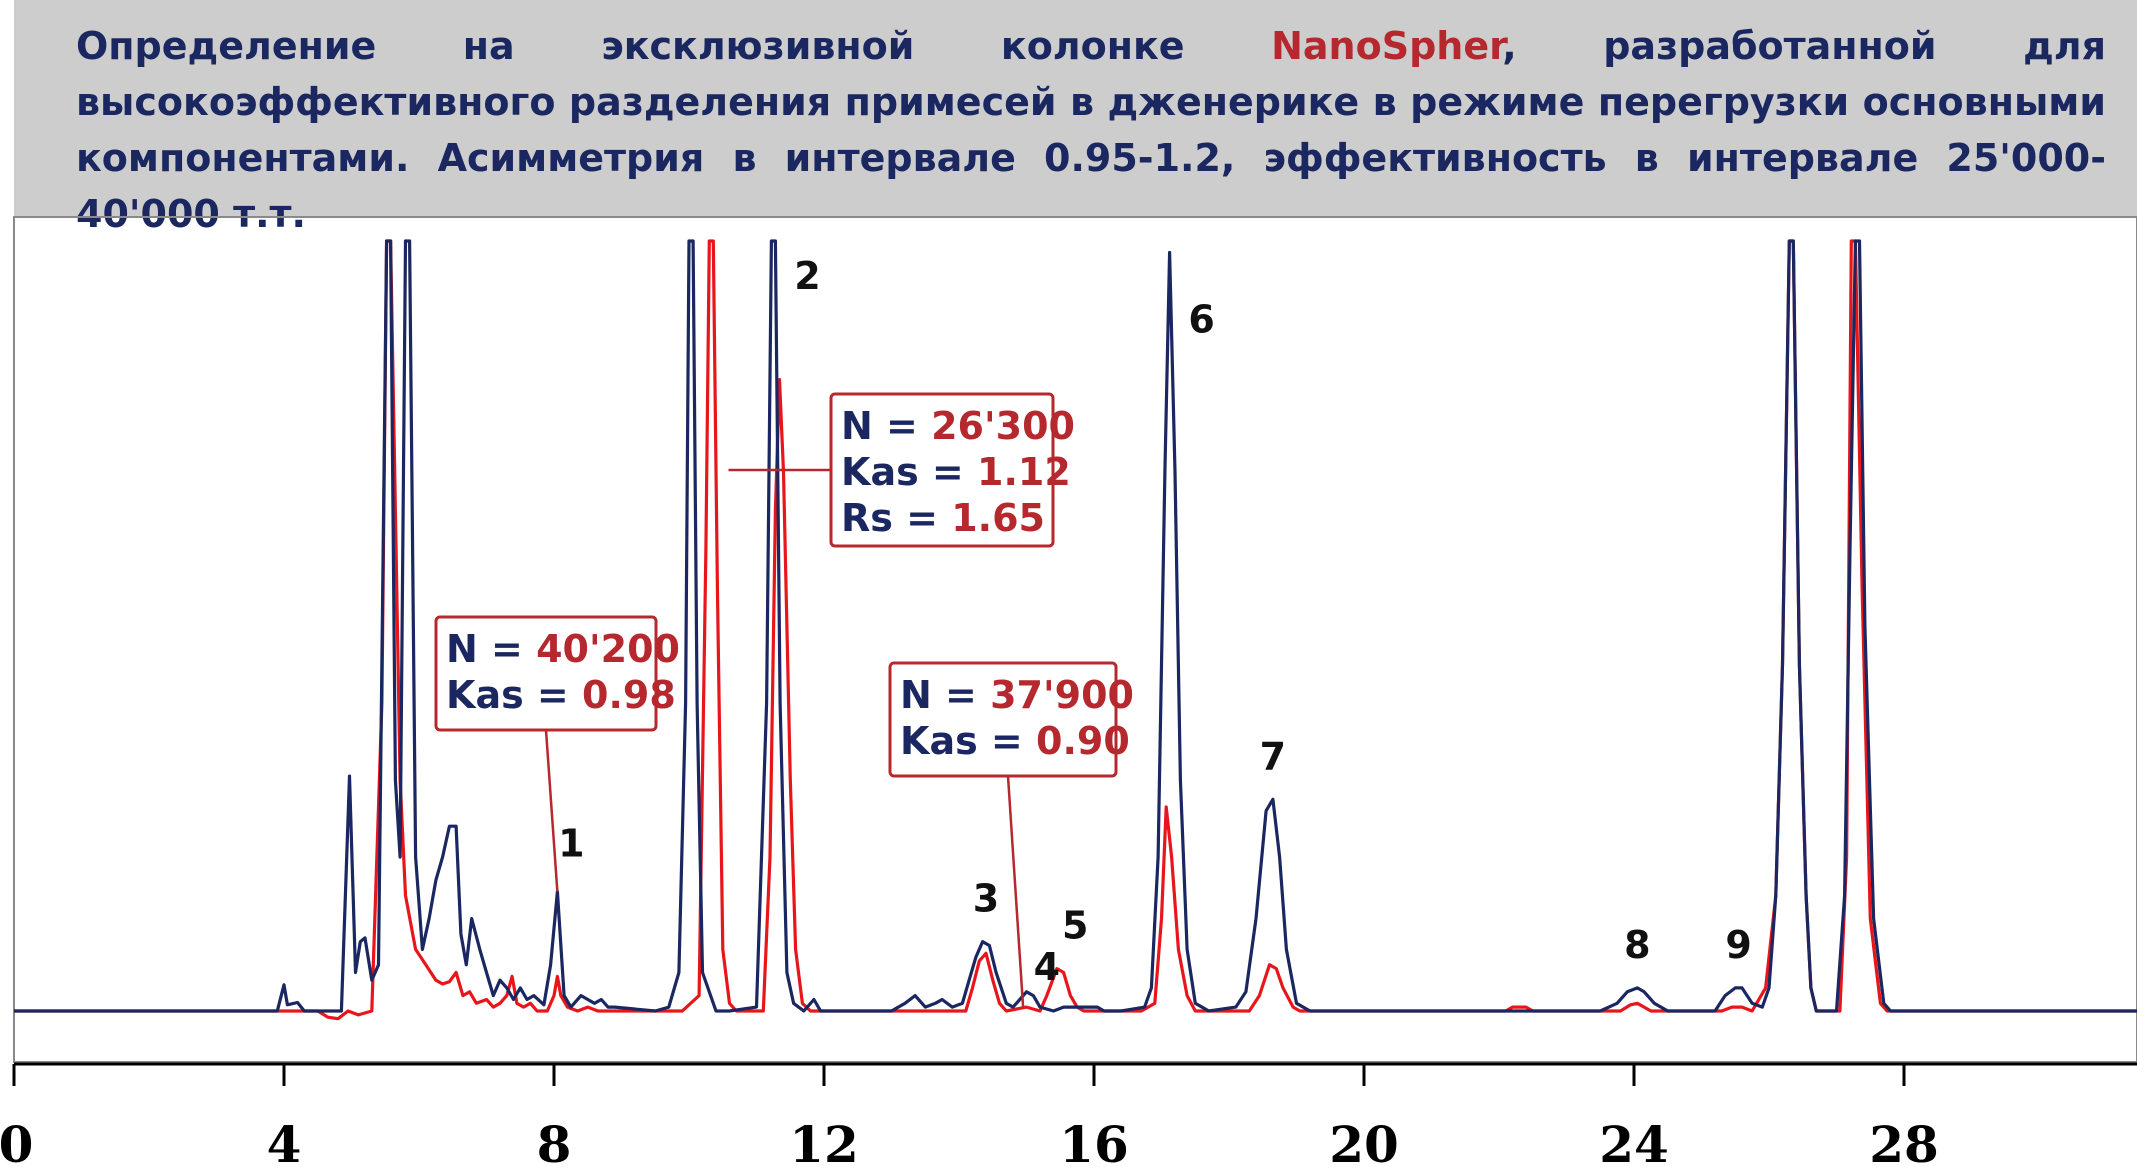 This screenshot has width=2137, height=1167. What do you see at coordinates (1387, 46) in the screenshot?
I see `title-brand-name: NanoSpher` at bounding box center [1387, 46].